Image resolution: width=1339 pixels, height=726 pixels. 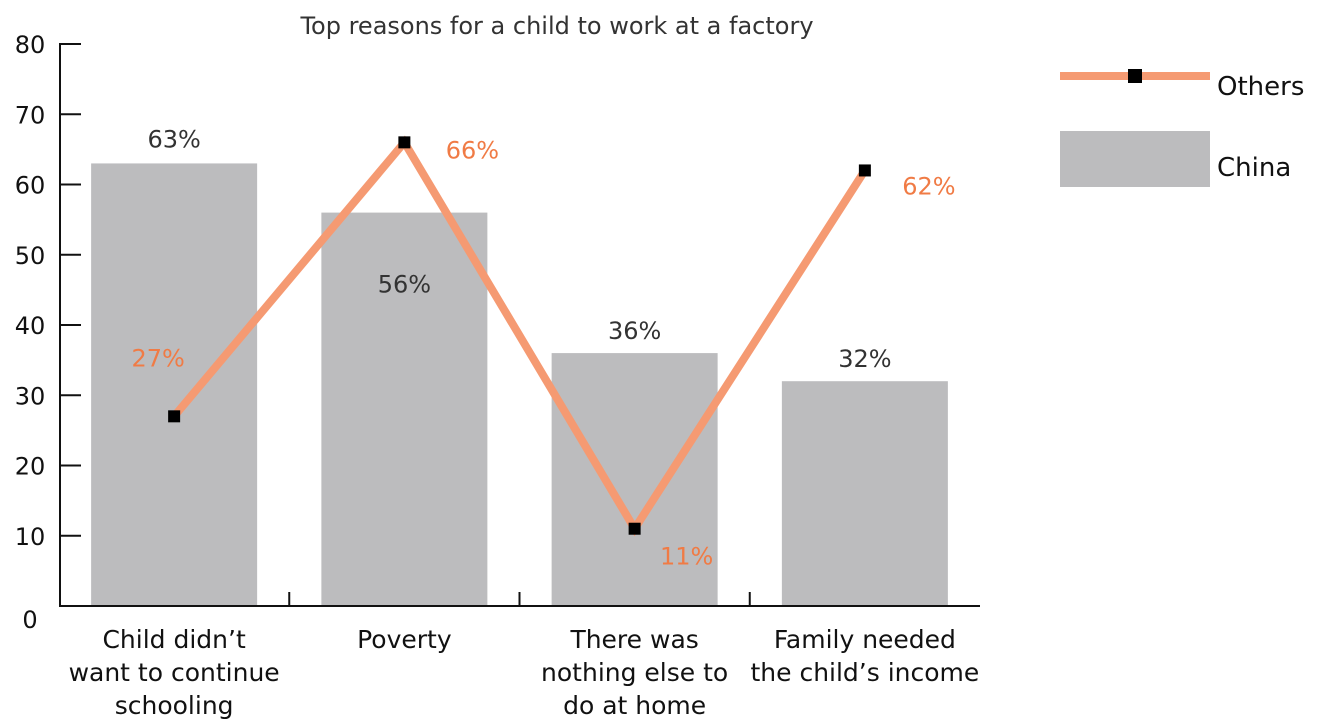 I want to click on x-category-label-line: the child’s income, so click(x=864, y=672).